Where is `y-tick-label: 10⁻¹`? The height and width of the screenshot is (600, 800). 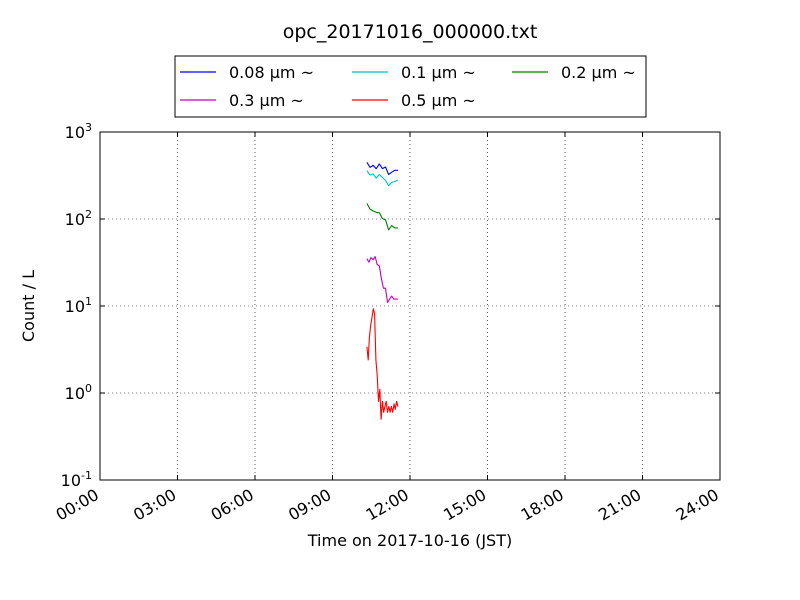
y-tick-label: 10⁻¹ is located at coordinates (76, 479).